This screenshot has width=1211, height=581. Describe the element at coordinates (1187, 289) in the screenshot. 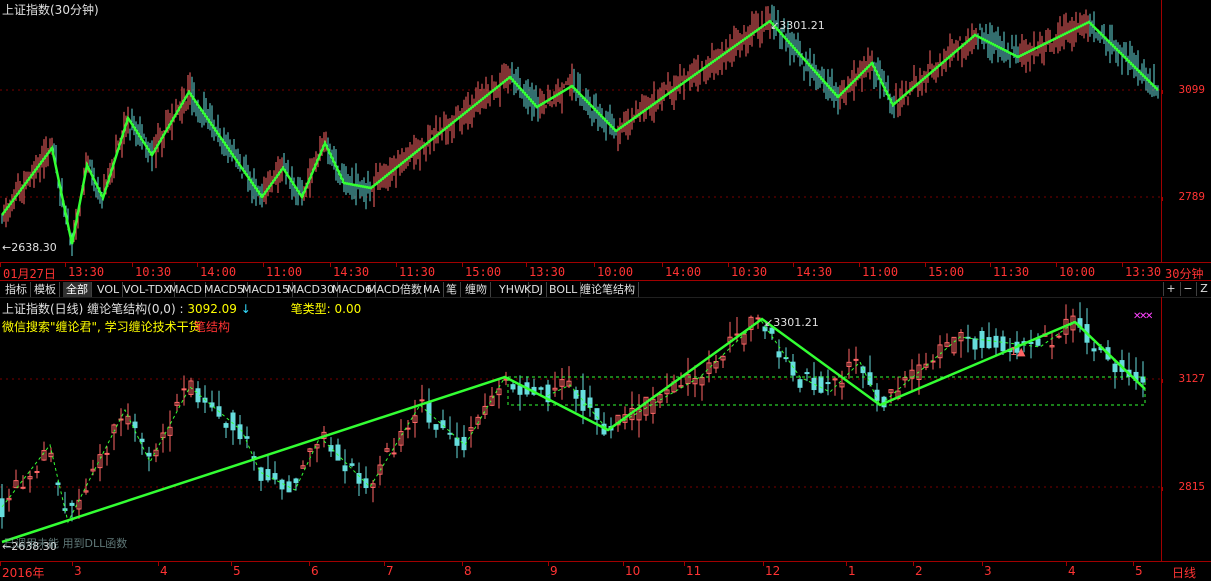

I see `window-button: −` at that location.